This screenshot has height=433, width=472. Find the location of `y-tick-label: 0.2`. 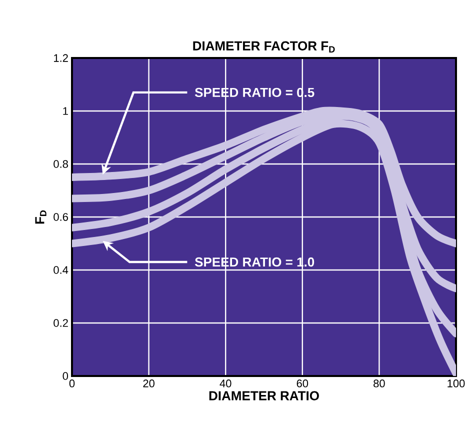

y-tick-label: 0.2 is located at coordinates (61, 323).